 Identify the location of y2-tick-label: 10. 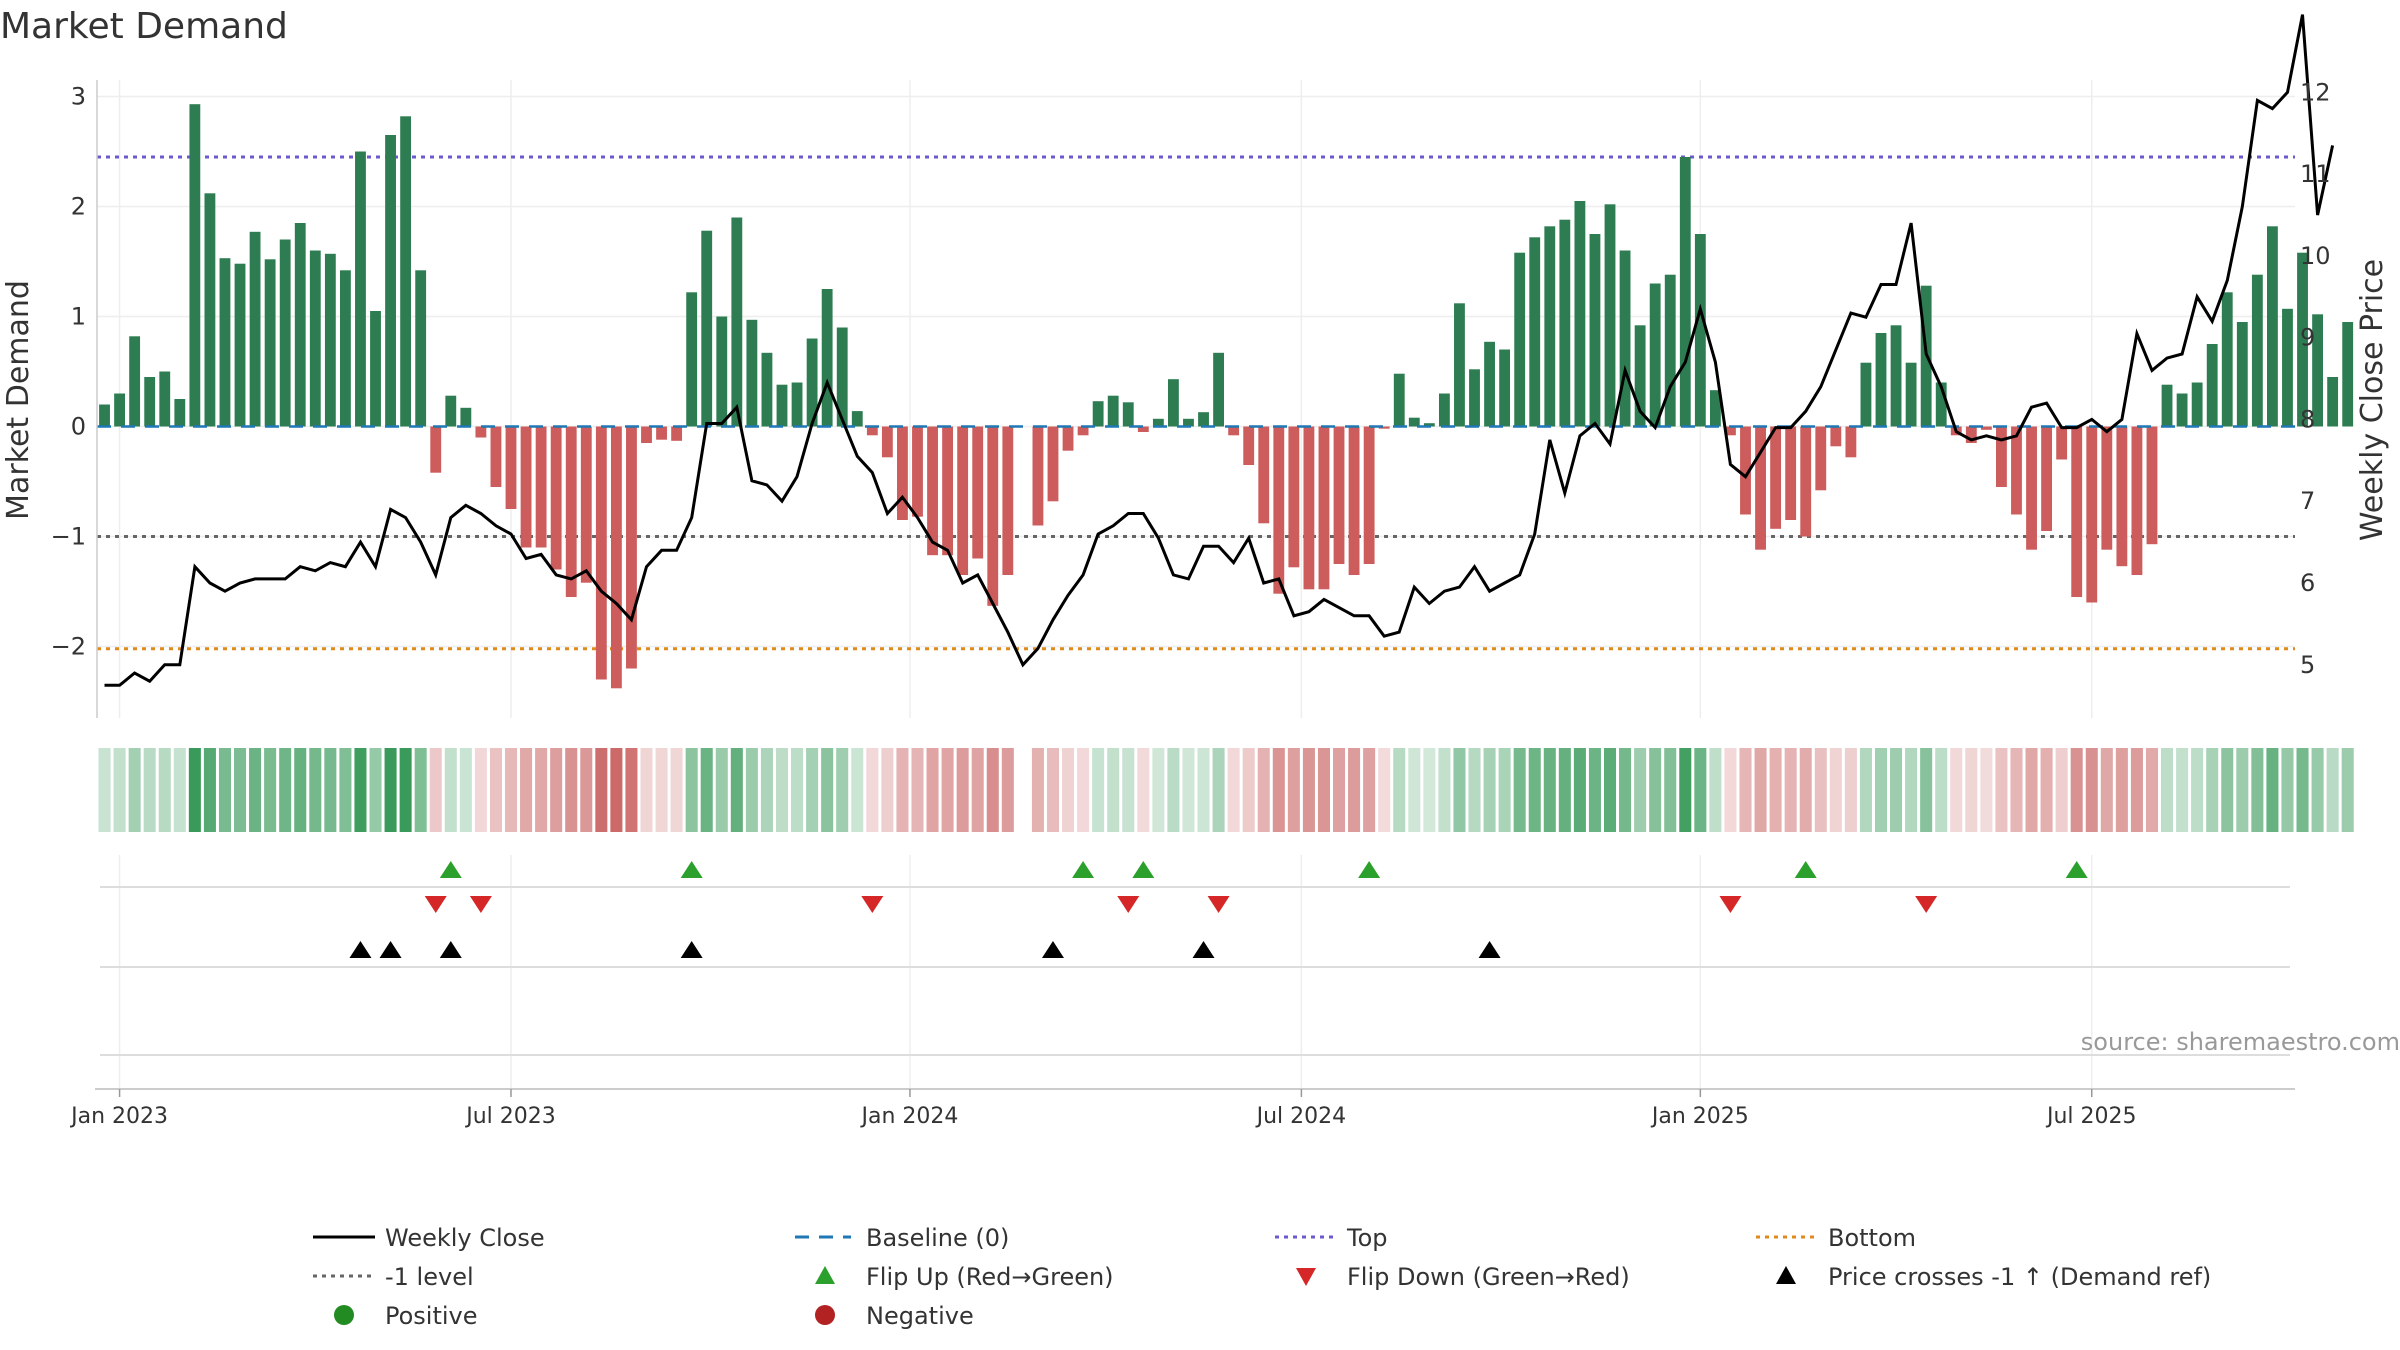
(2315, 256).